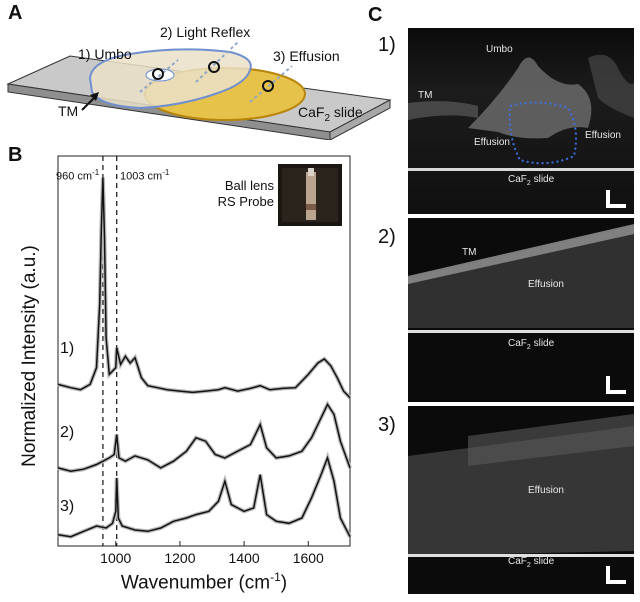 The width and height of the screenshot is (640, 602). Describe the element at coordinates (546, 490) in the screenshot. I see `oct3-effusion-label: Effusion` at that location.